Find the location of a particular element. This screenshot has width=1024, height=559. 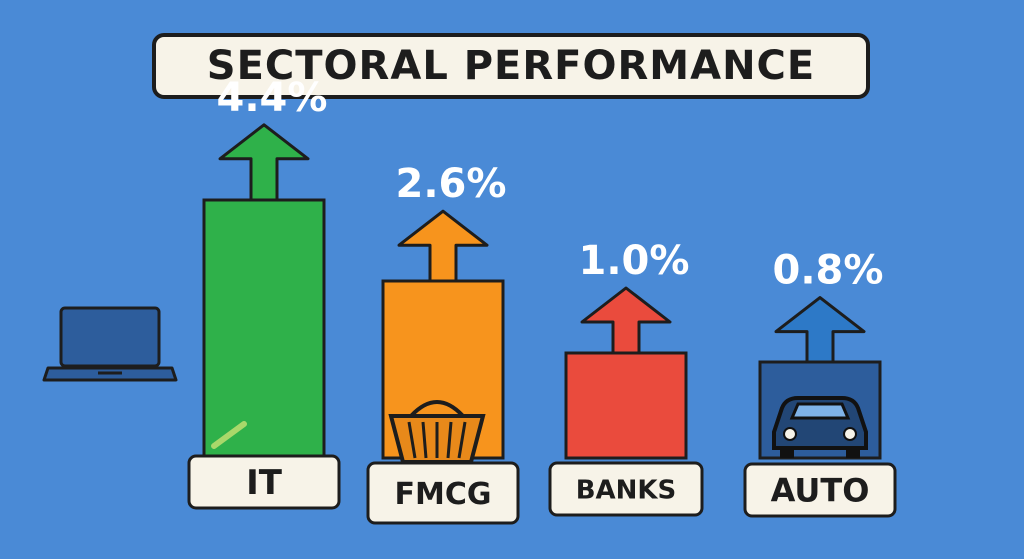

data-label-it: 4.4% is located at coordinates (272, 98).